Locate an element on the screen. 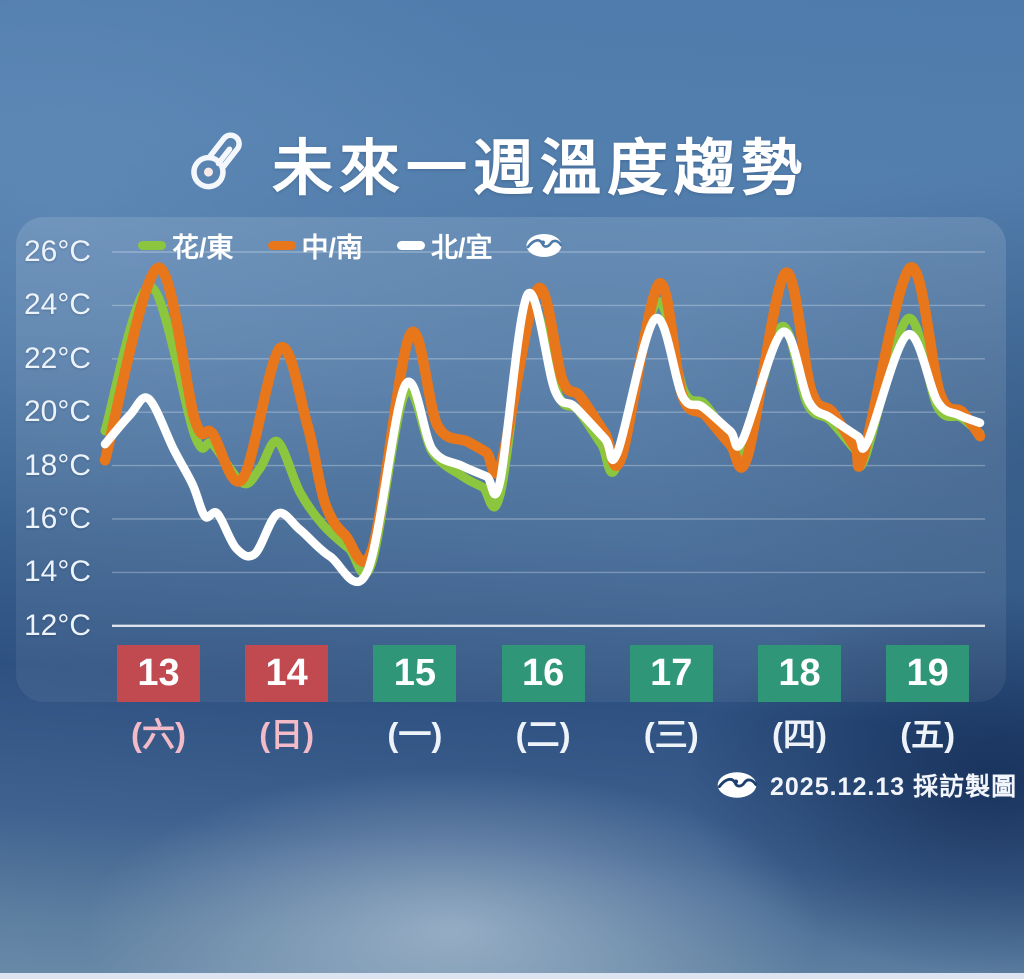 Image resolution: width=1024 pixels, height=979 pixels. date-number: 18 is located at coordinates (799, 673).